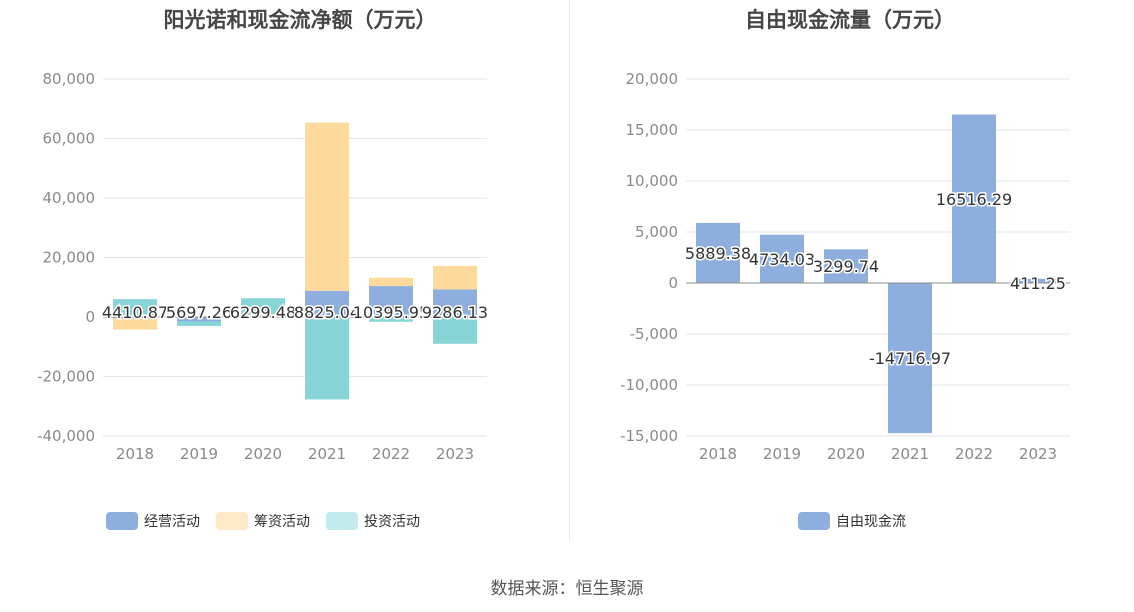 The image size is (1134, 612). Describe the element at coordinates (391, 301) in the screenshot. I see `bar-series0-2022` at that location.